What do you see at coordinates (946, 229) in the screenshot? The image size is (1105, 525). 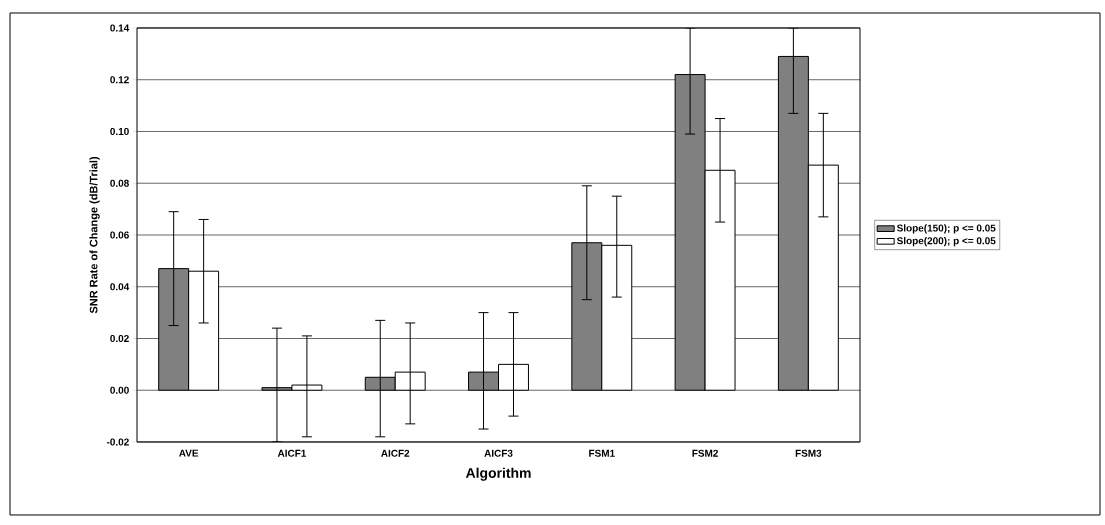 I see `legend-label: Slope(150); p <= 0.05` at bounding box center [946, 229].